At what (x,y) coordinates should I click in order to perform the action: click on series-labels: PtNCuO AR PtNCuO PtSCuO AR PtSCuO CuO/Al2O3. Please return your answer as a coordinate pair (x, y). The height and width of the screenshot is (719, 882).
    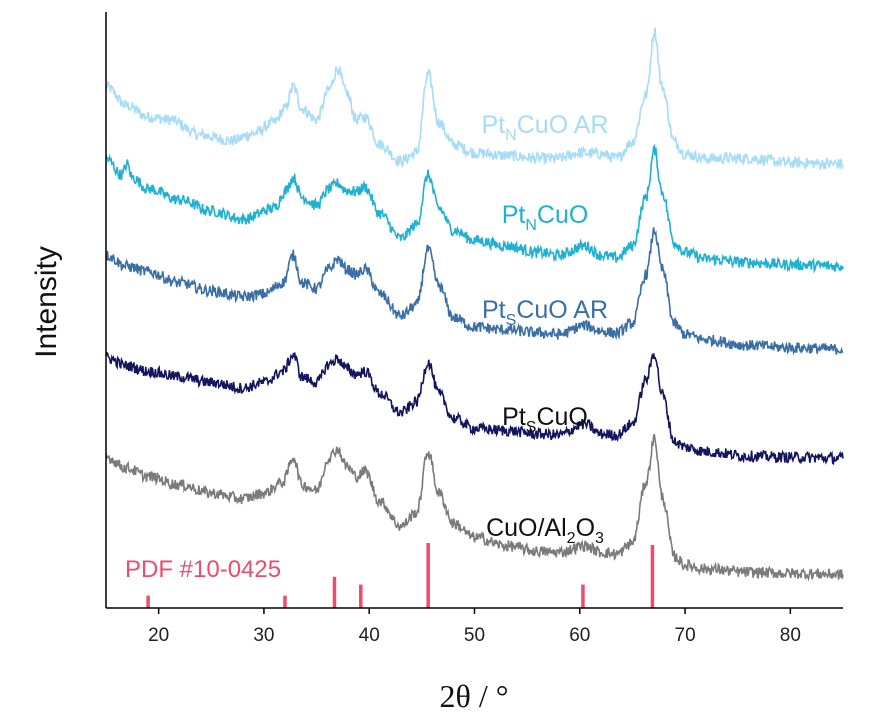
    Looking at the image, I should click on (545, 329).